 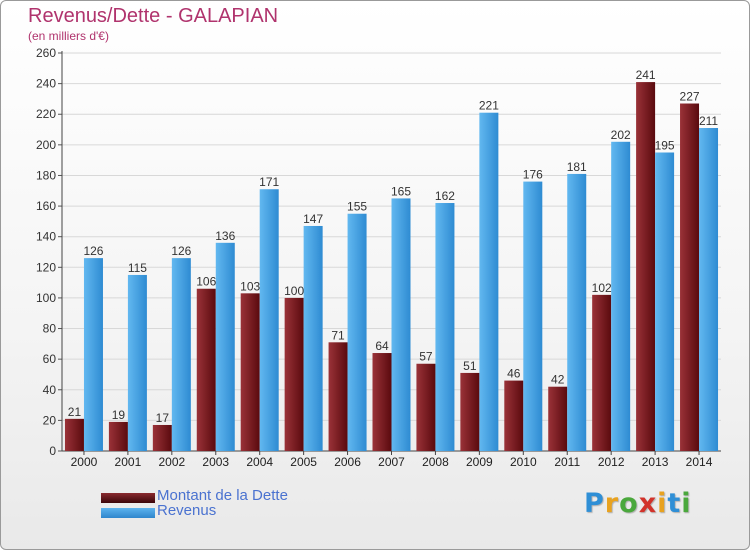 What do you see at coordinates (357, 207) in the screenshot?
I see `data-label-revenus: 155` at bounding box center [357, 207].